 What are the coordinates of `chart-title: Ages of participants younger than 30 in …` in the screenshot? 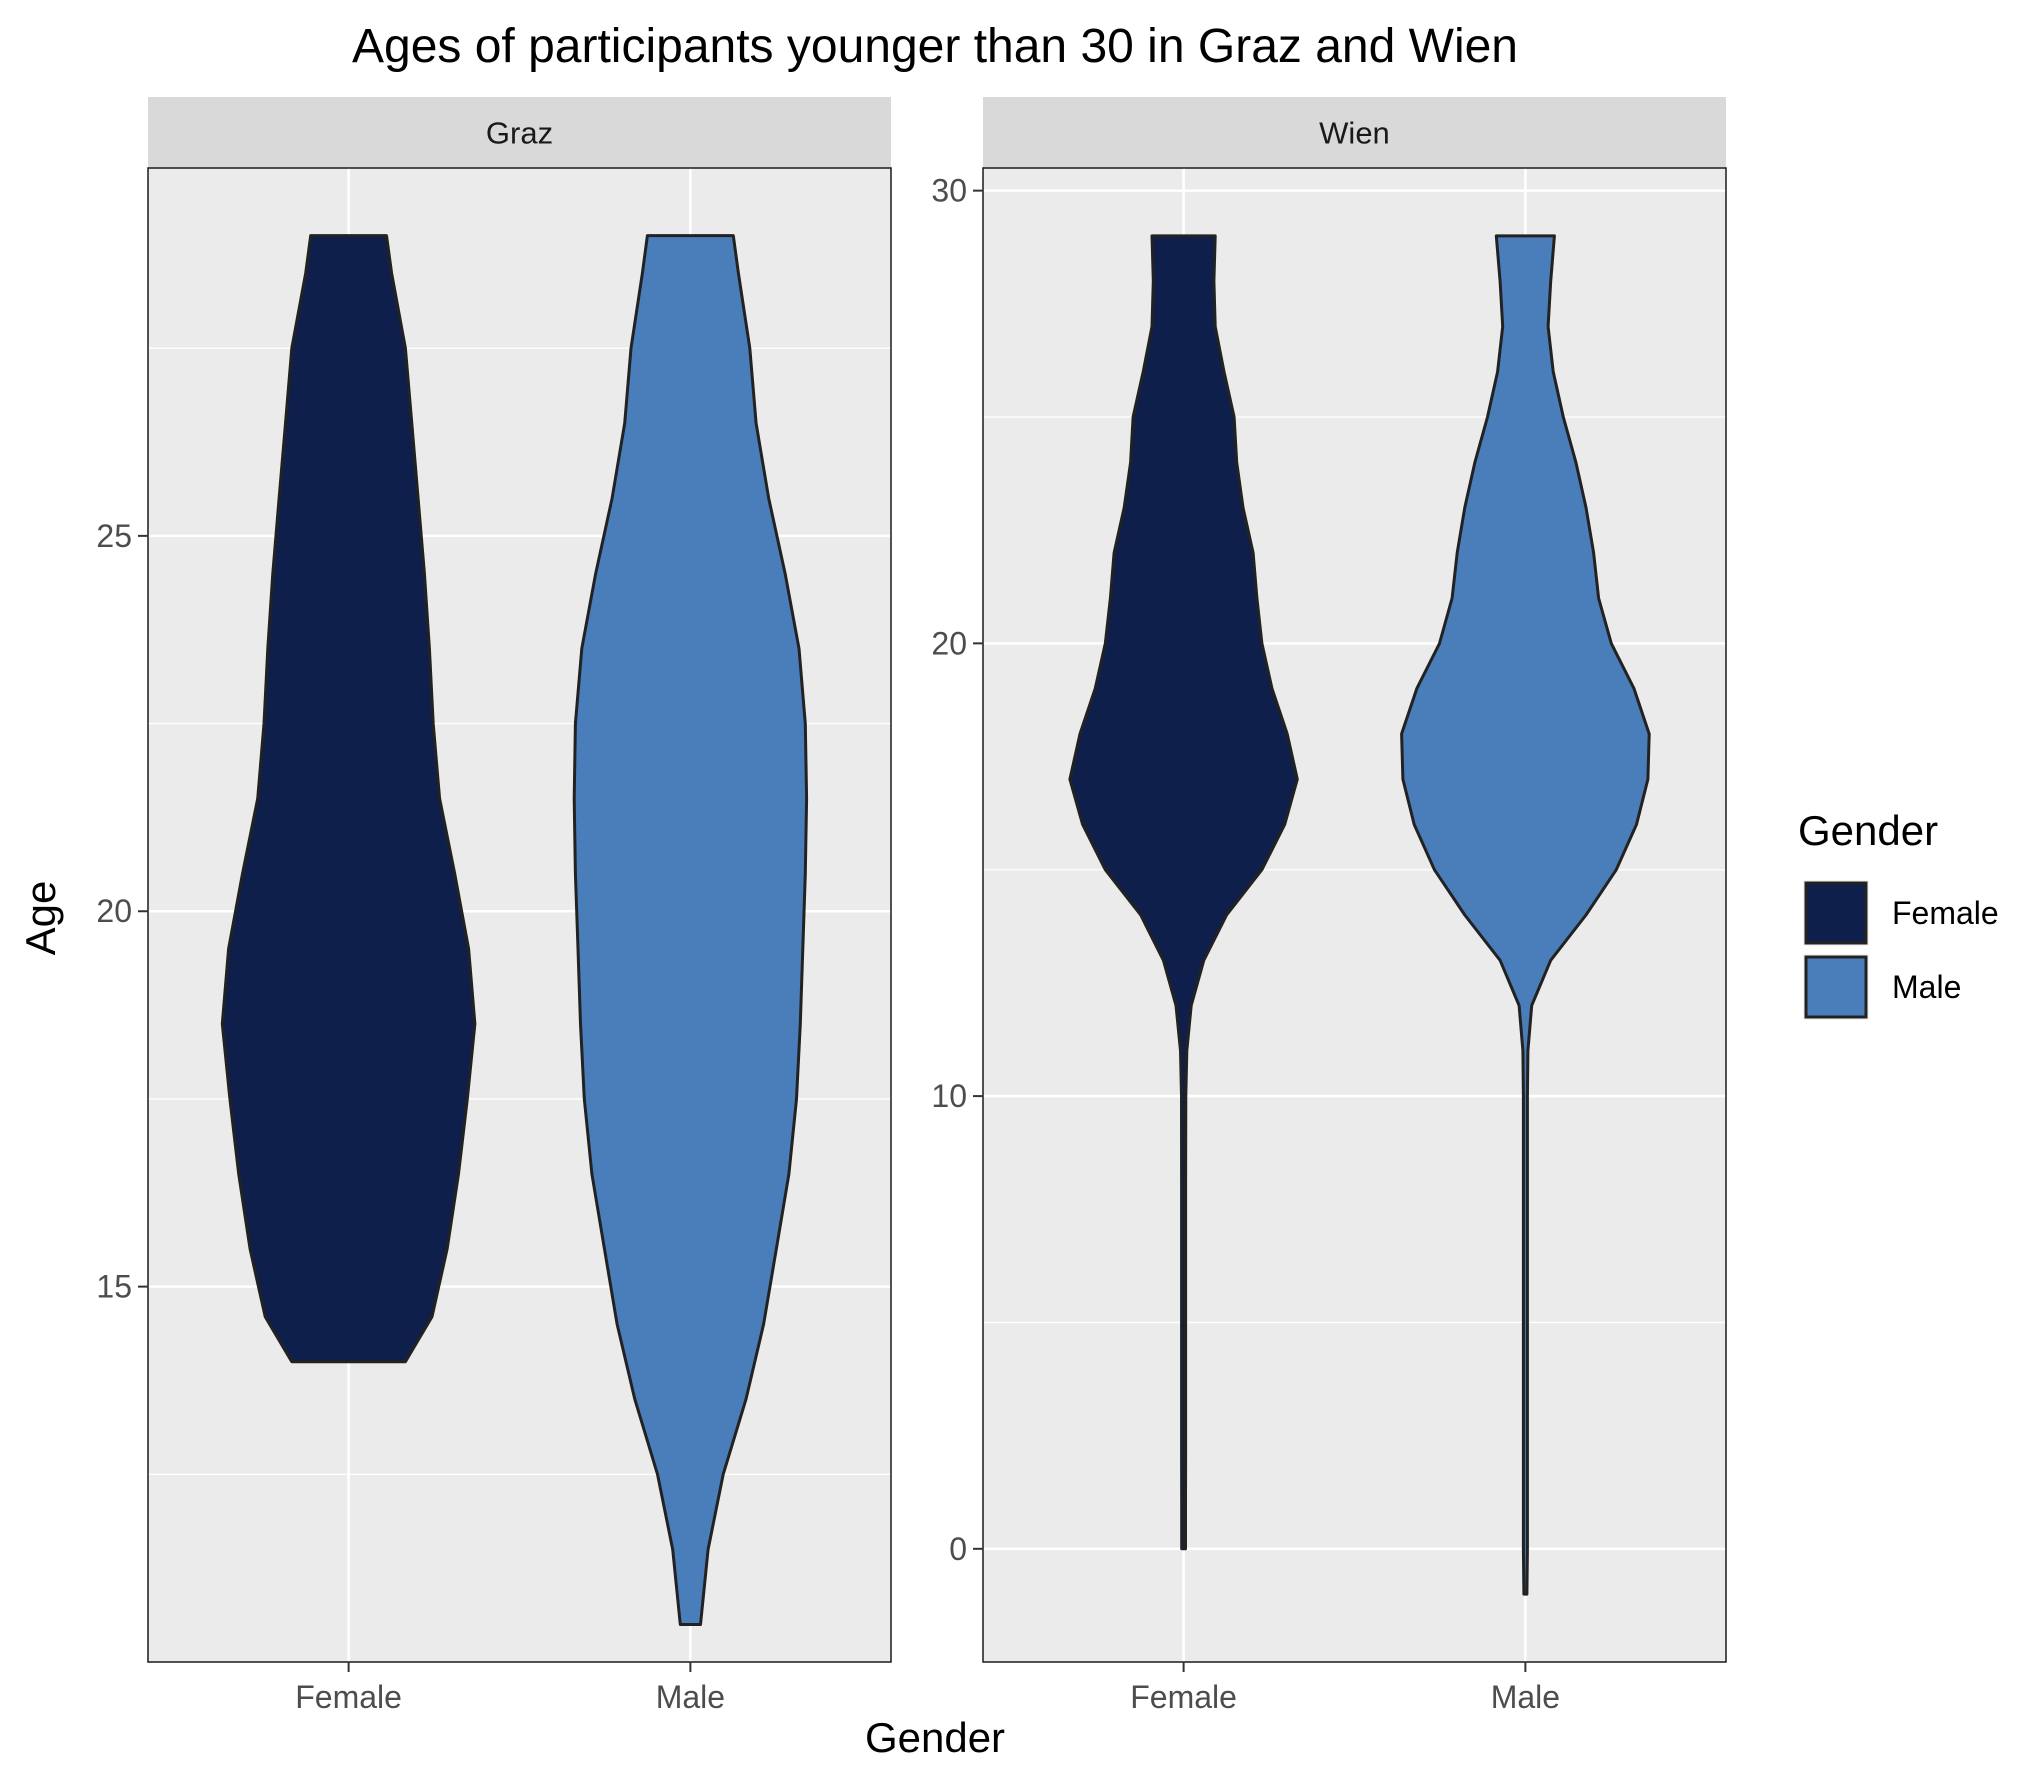 It's located at (935, 46).